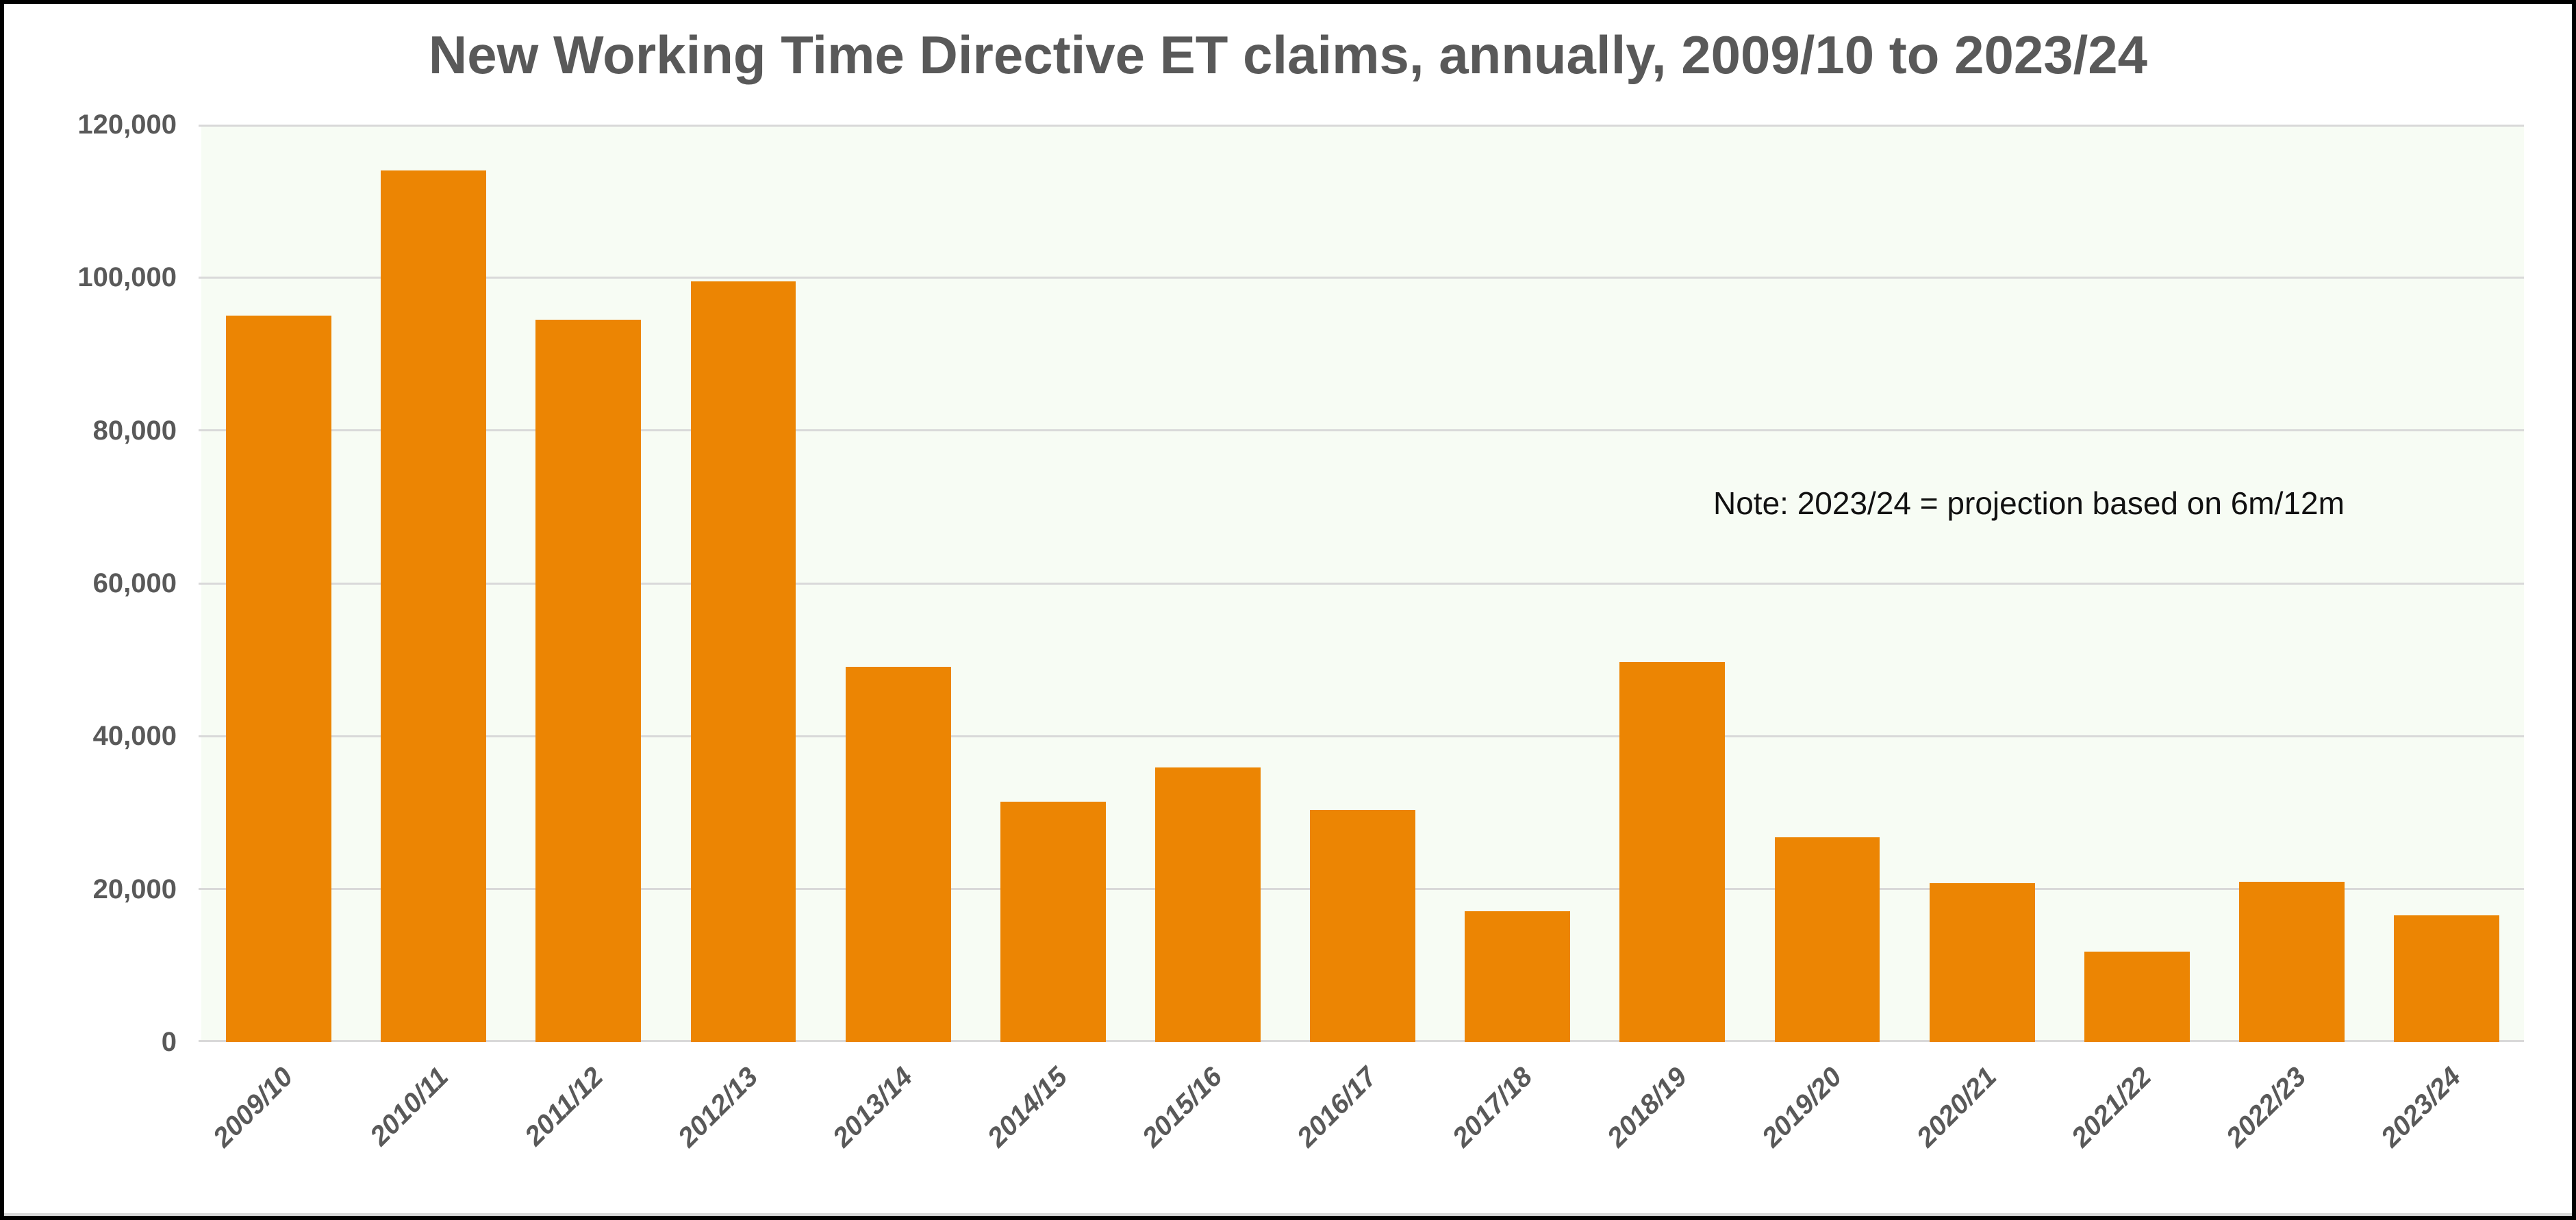  What do you see at coordinates (1337, 1107) in the screenshot?
I see `x-tick-label: 2016/17` at bounding box center [1337, 1107].